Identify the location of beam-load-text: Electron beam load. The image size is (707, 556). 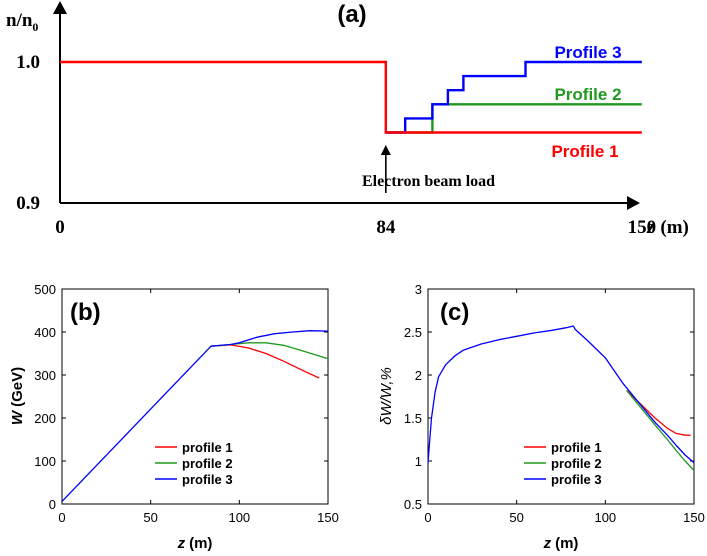
(428, 181).